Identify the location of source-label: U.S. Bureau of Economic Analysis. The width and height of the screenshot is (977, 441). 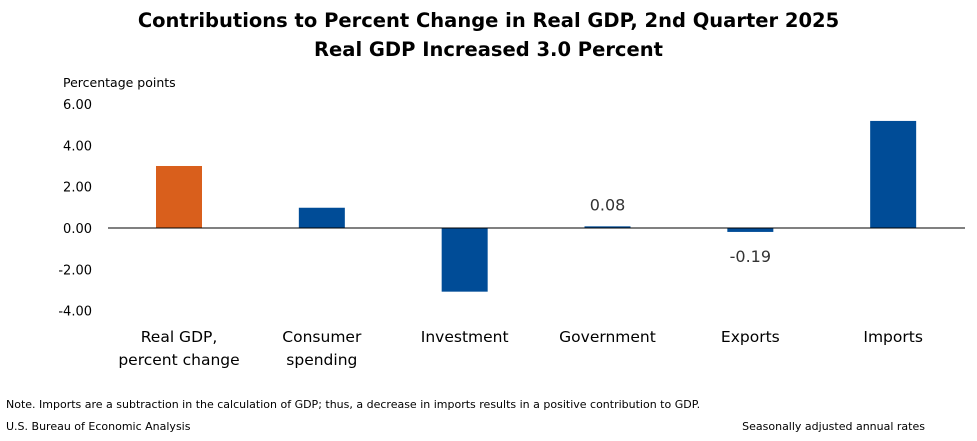
(98, 426).